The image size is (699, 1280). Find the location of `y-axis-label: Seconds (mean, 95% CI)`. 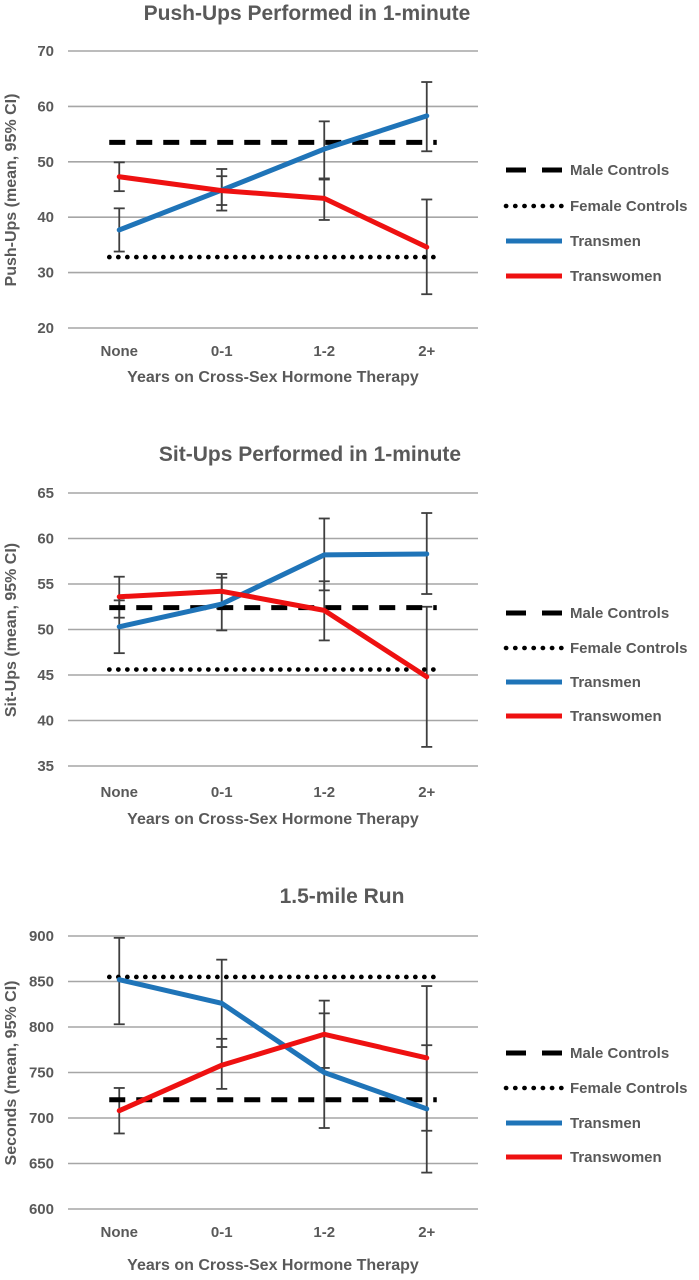

y-axis-label: Seconds (mean, 95% CI) is located at coordinates (11, 1073).